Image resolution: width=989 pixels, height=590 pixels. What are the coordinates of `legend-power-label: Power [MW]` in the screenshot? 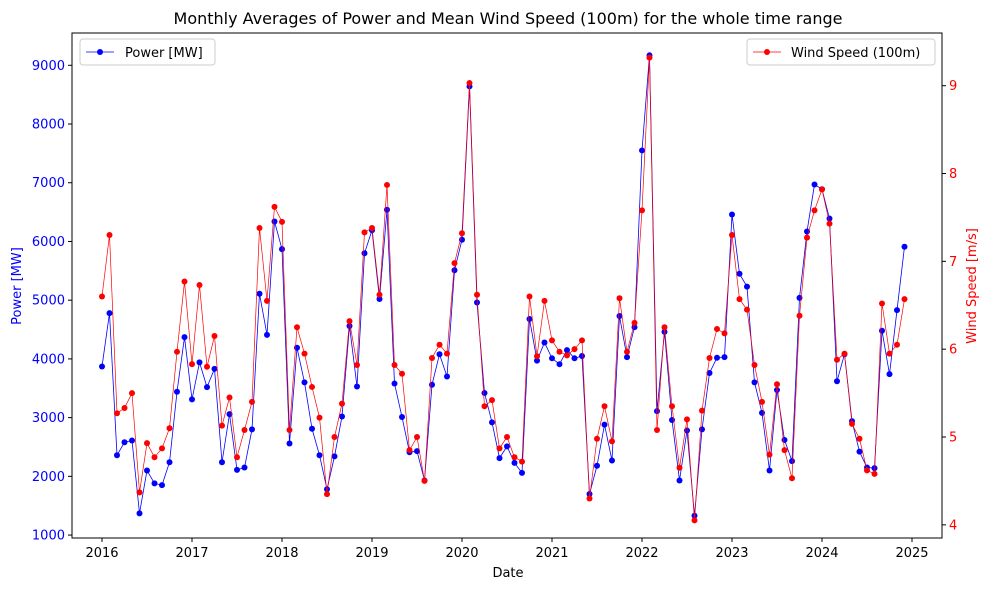 It's located at (164, 53).